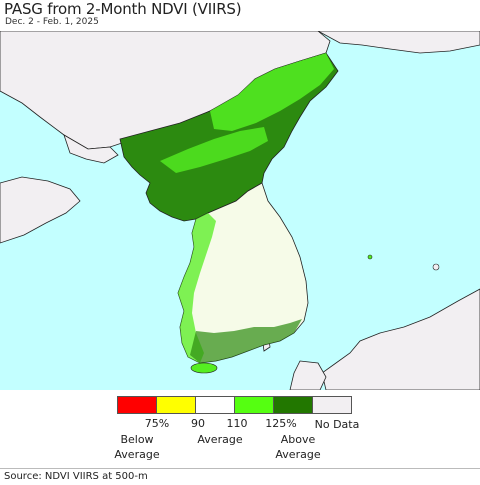 This screenshot has height=485, width=480. What do you see at coordinates (137, 454) in the screenshot?
I see `legend-below-line2: Average` at bounding box center [137, 454].